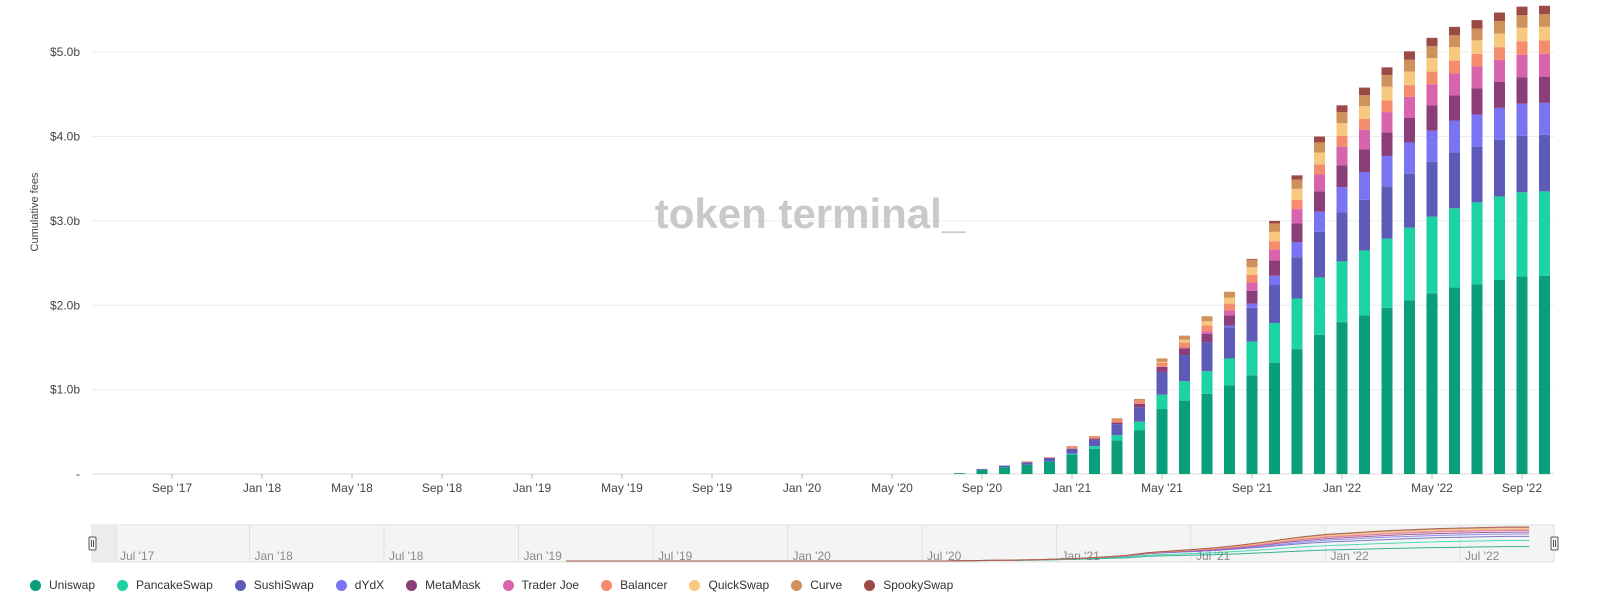 The height and width of the screenshot is (601, 1600). Describe the element at coordinates (1554, 543) in the screenshot. I see `range-handle-right-icon` at that location.